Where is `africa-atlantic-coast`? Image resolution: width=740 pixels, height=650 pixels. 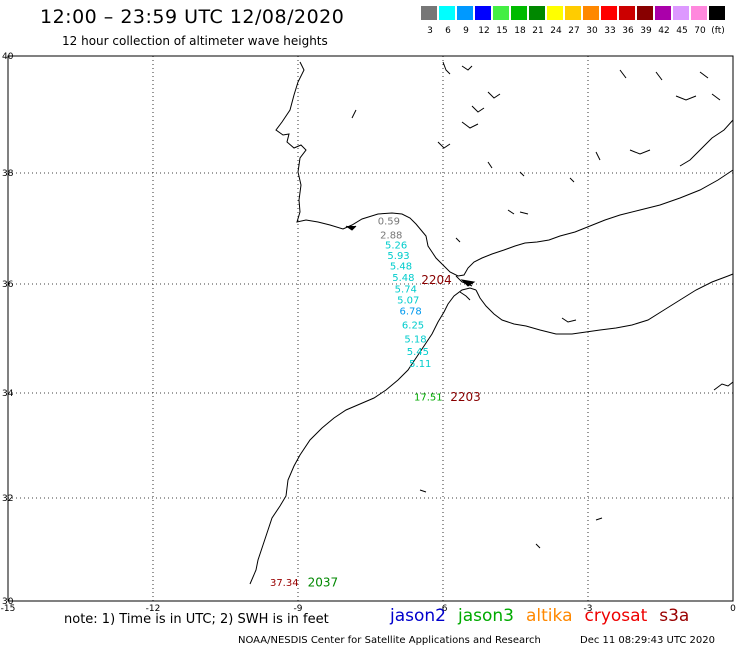 africa-atlantic-coast is located at coordinates (363, 436).